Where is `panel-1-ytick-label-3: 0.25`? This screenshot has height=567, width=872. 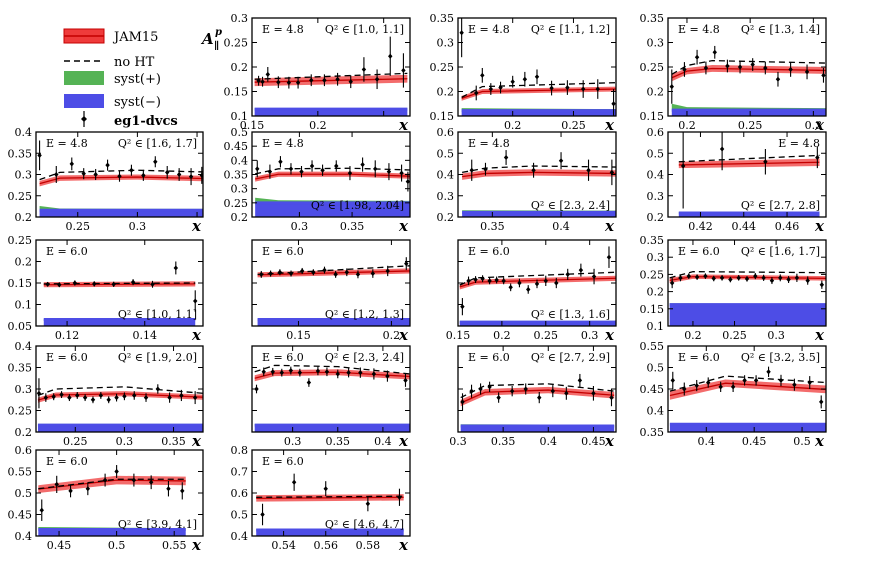 panel-1-ytick-label-3: 0.25 is located at coordinates (236, 43).